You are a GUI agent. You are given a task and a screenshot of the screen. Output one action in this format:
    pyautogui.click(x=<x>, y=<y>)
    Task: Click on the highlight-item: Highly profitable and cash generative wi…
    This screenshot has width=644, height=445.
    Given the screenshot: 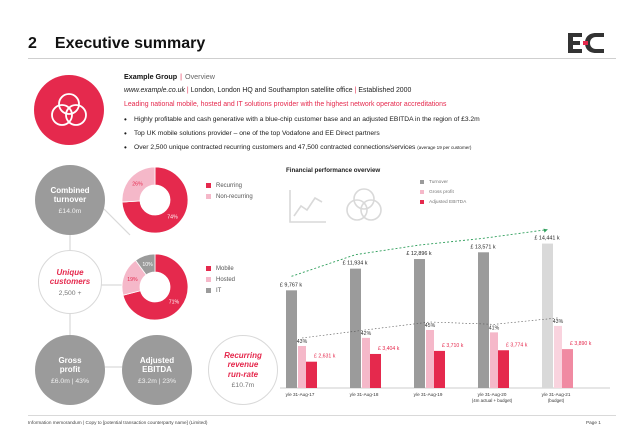 What is the action you would take?
    pyautogui.click(x=302, y=120)
    